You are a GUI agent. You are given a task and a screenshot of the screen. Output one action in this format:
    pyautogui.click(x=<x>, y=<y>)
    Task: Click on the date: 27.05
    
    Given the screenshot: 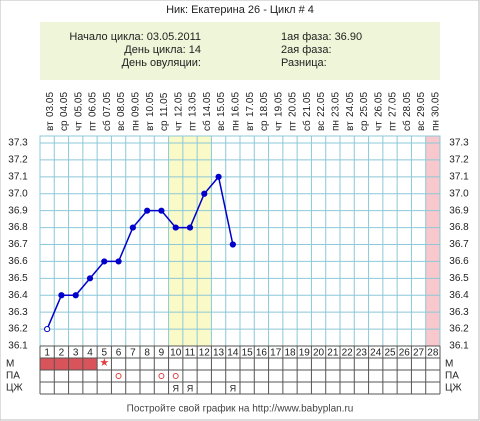 What is the action you would take?
    pyautogui.click(x=393, y=104)
    